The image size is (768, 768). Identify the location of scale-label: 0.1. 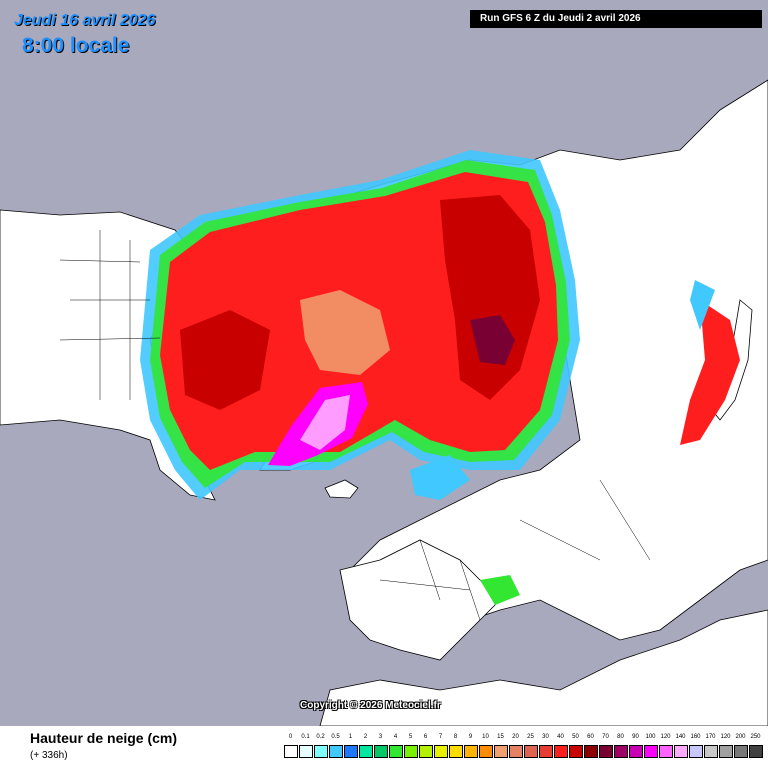
(305, 737).